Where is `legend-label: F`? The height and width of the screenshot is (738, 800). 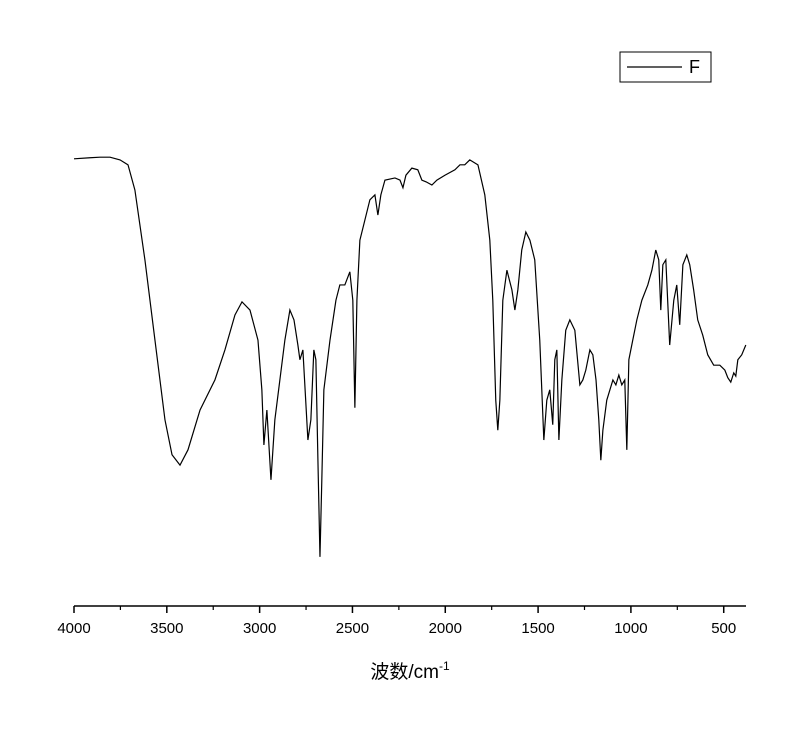 legend-label: F is located at coordinates (694, 67).